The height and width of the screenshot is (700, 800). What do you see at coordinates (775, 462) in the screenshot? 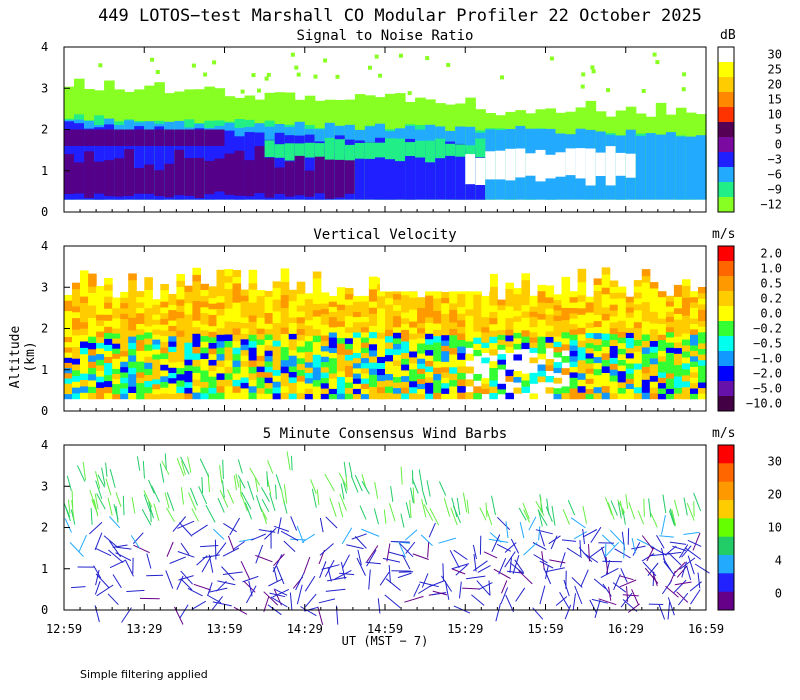
I see `panel-2-colorbar-label: 30` at bounding box center [775, 462].